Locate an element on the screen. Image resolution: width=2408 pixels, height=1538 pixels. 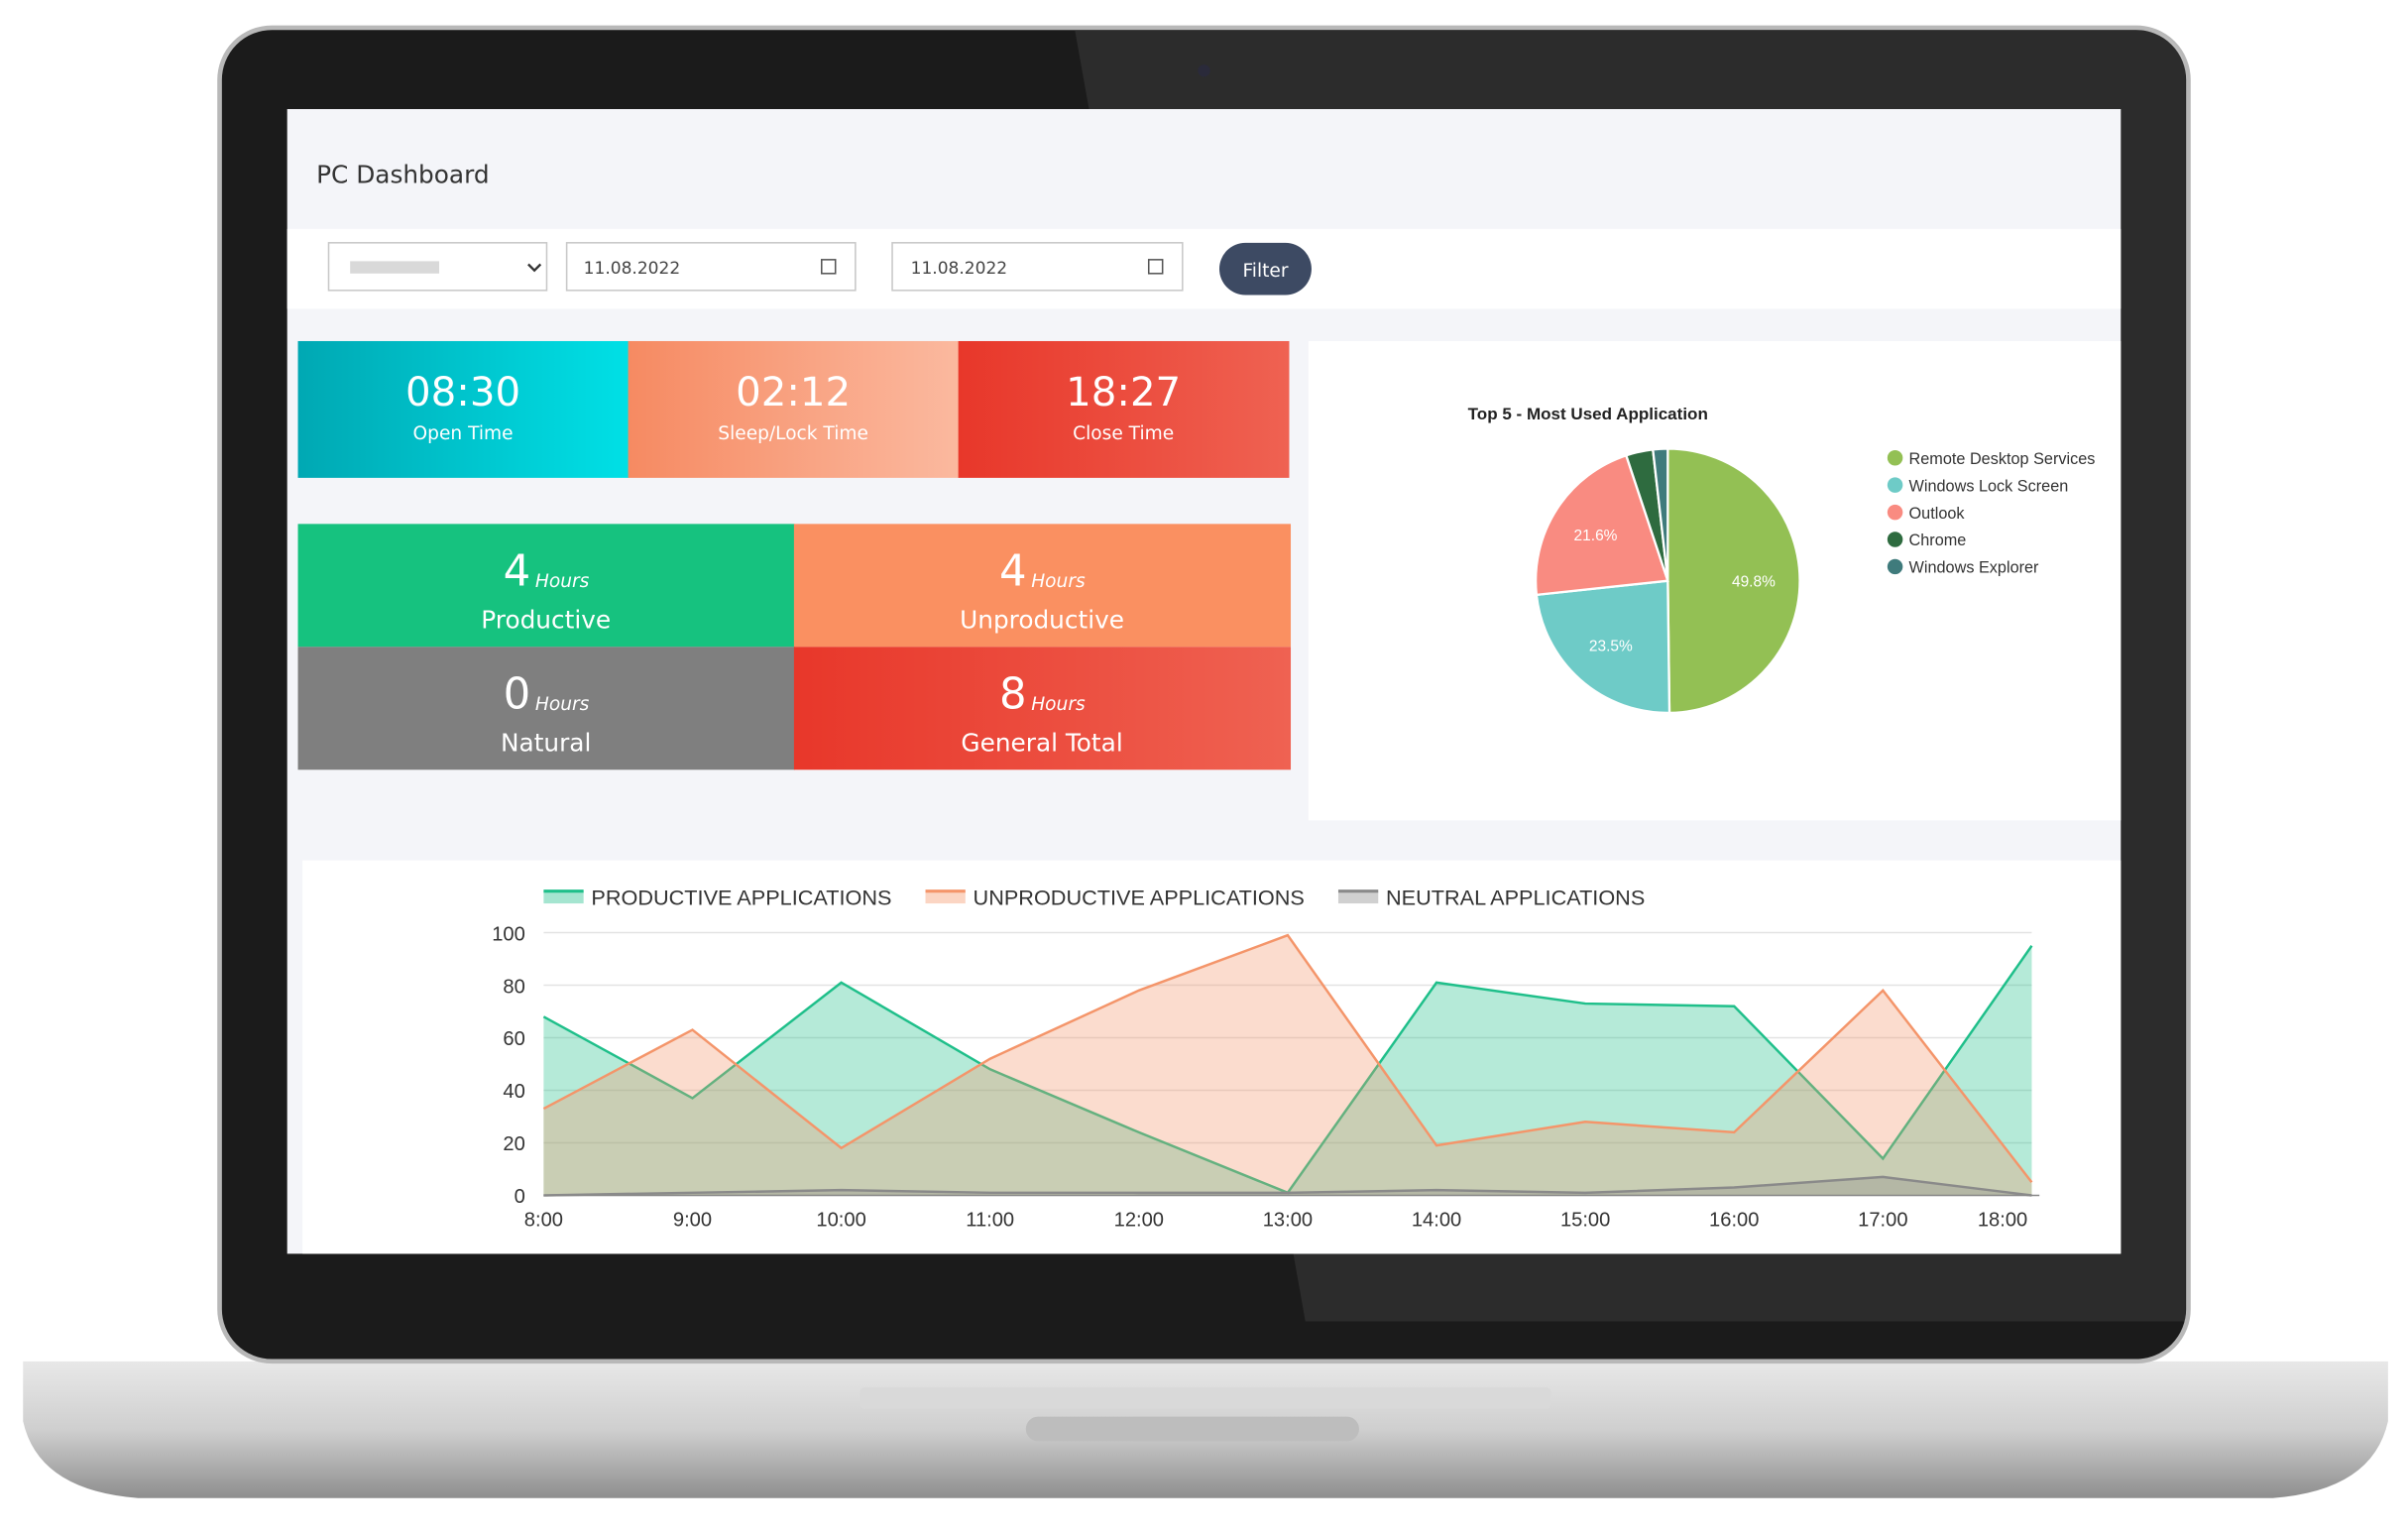
time-value: 02:12 is located at coordinates (793, 392).